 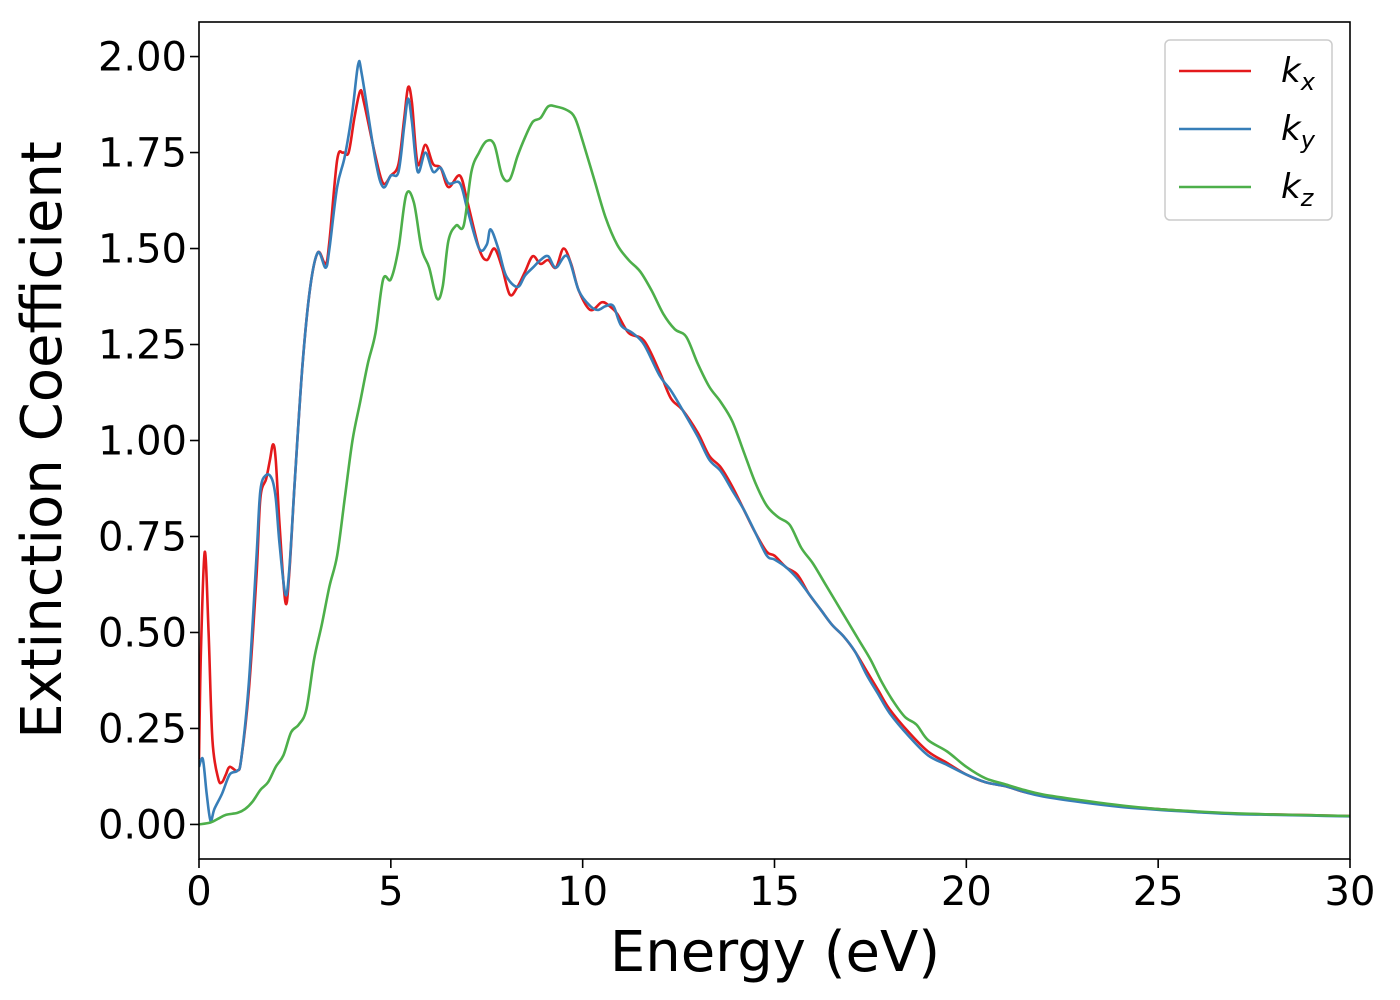 What do you see at coordinates (774, 892) in the screenshot?
I see `x-tick-label: 15` at bounding box center [774, 892].